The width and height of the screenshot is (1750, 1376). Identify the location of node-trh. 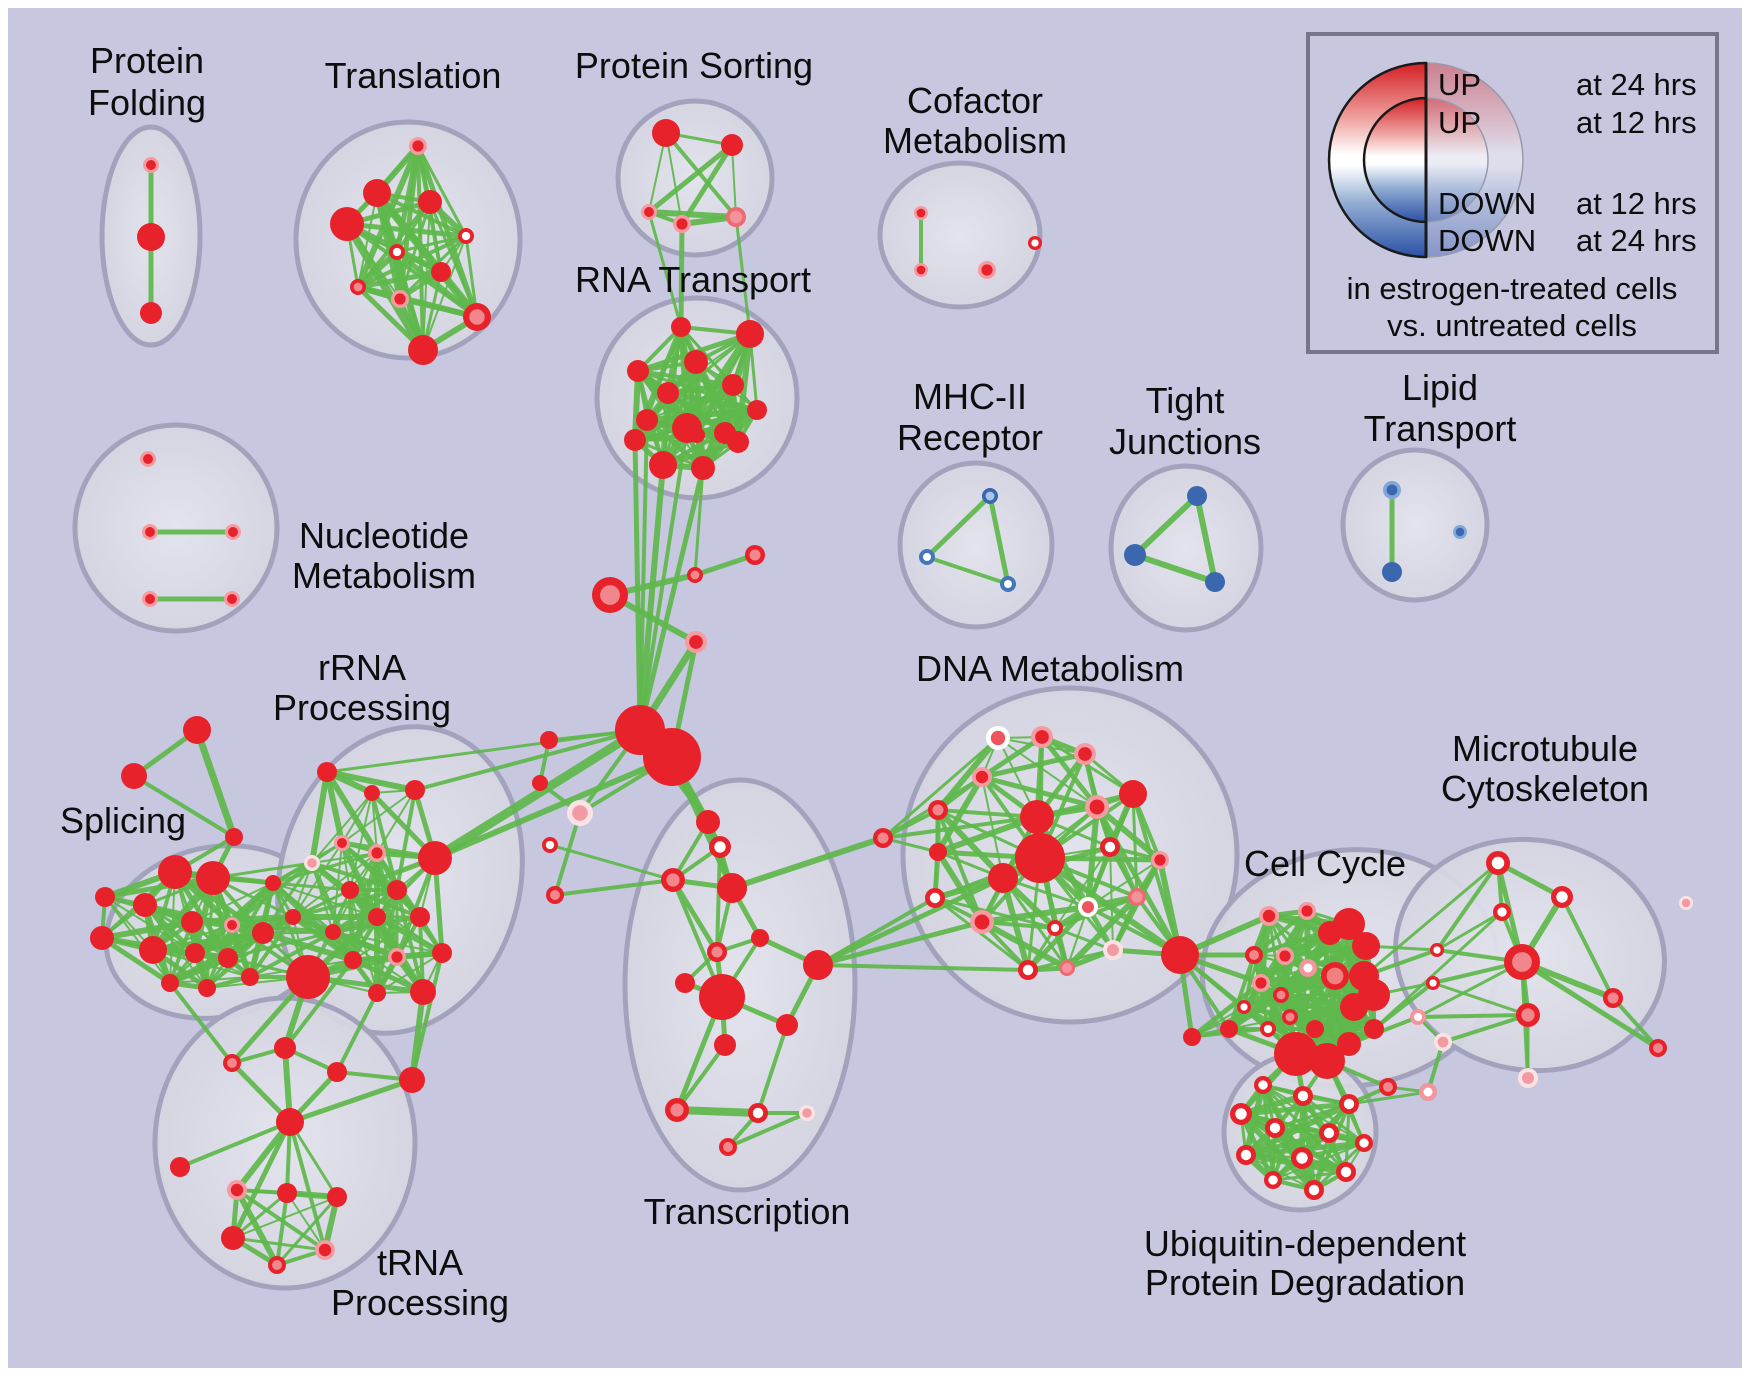
(290, 1122).